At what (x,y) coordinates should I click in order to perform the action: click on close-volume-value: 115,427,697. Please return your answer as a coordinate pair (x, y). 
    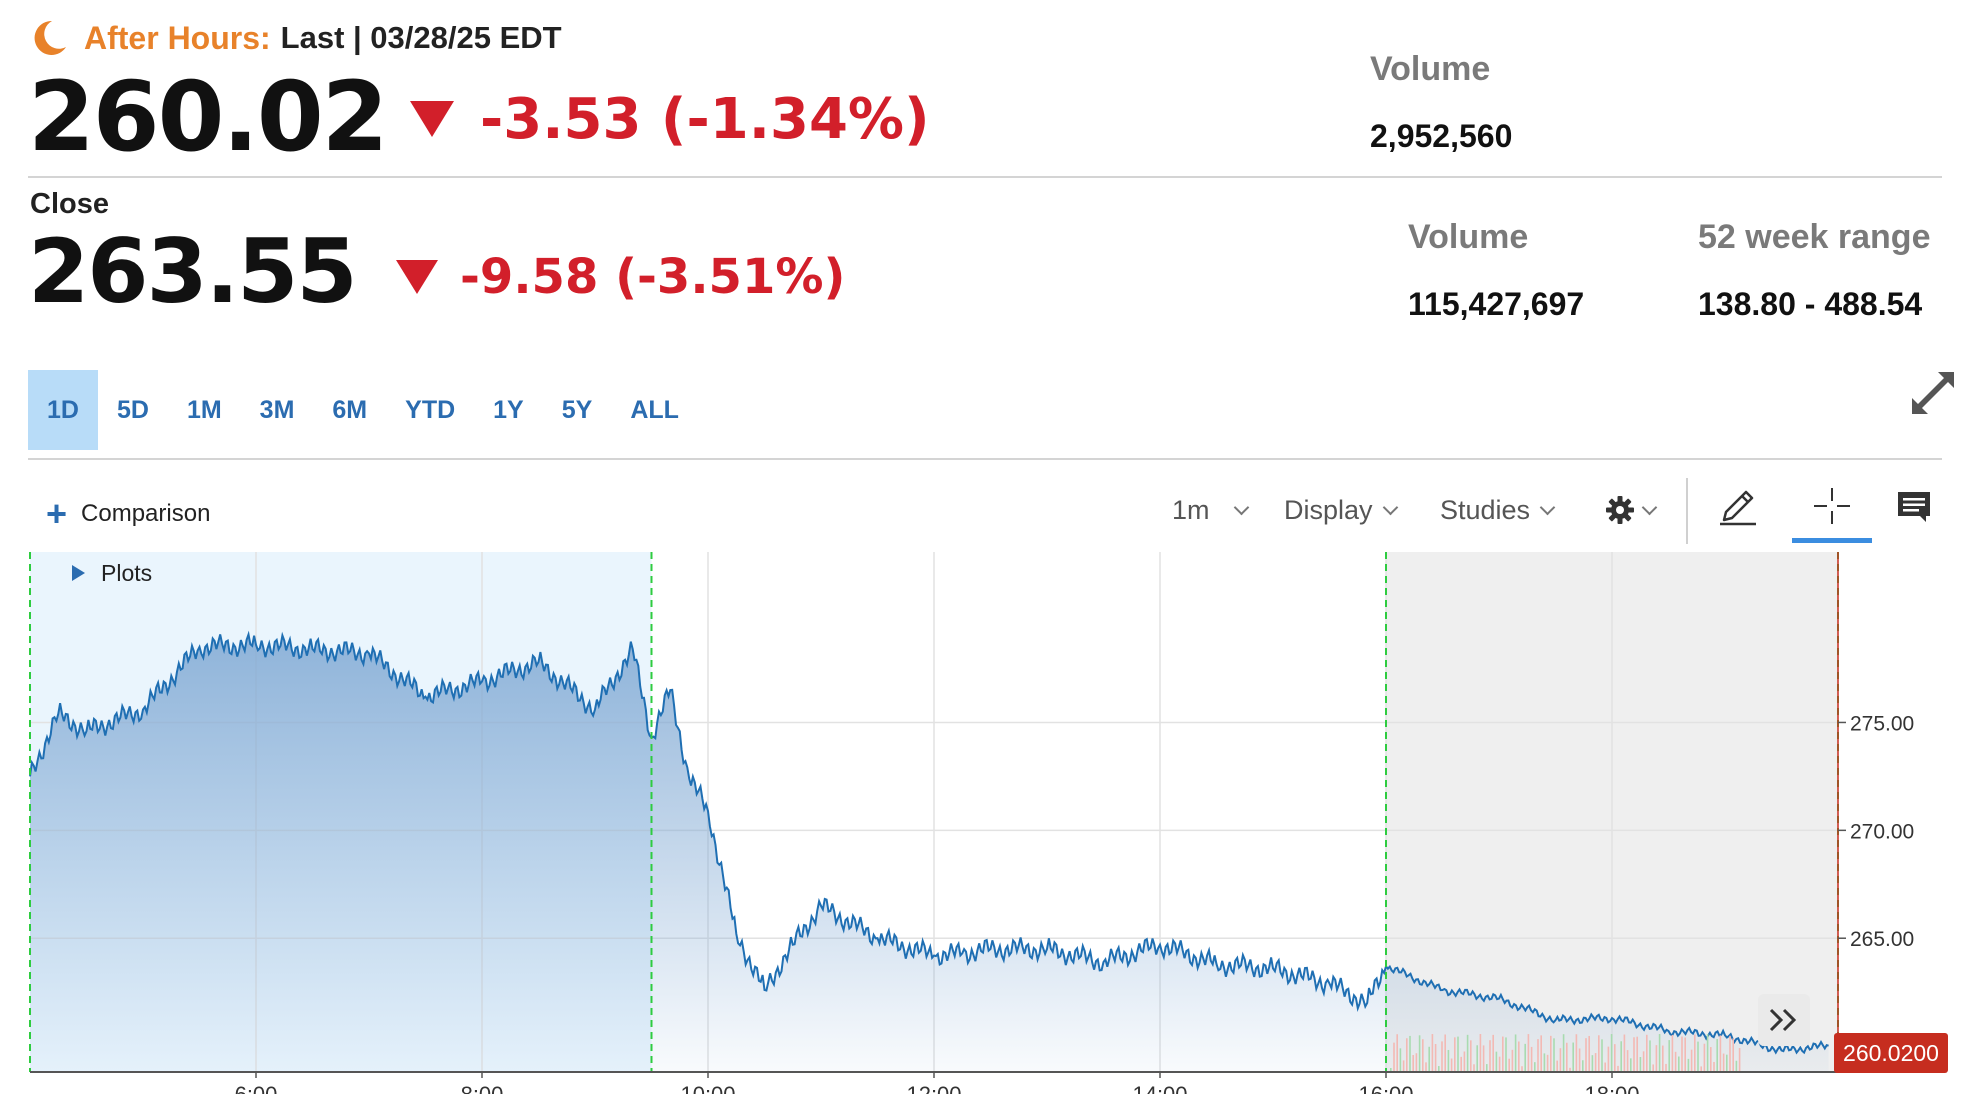
    Looking at the image, I should click on (1496, 304).